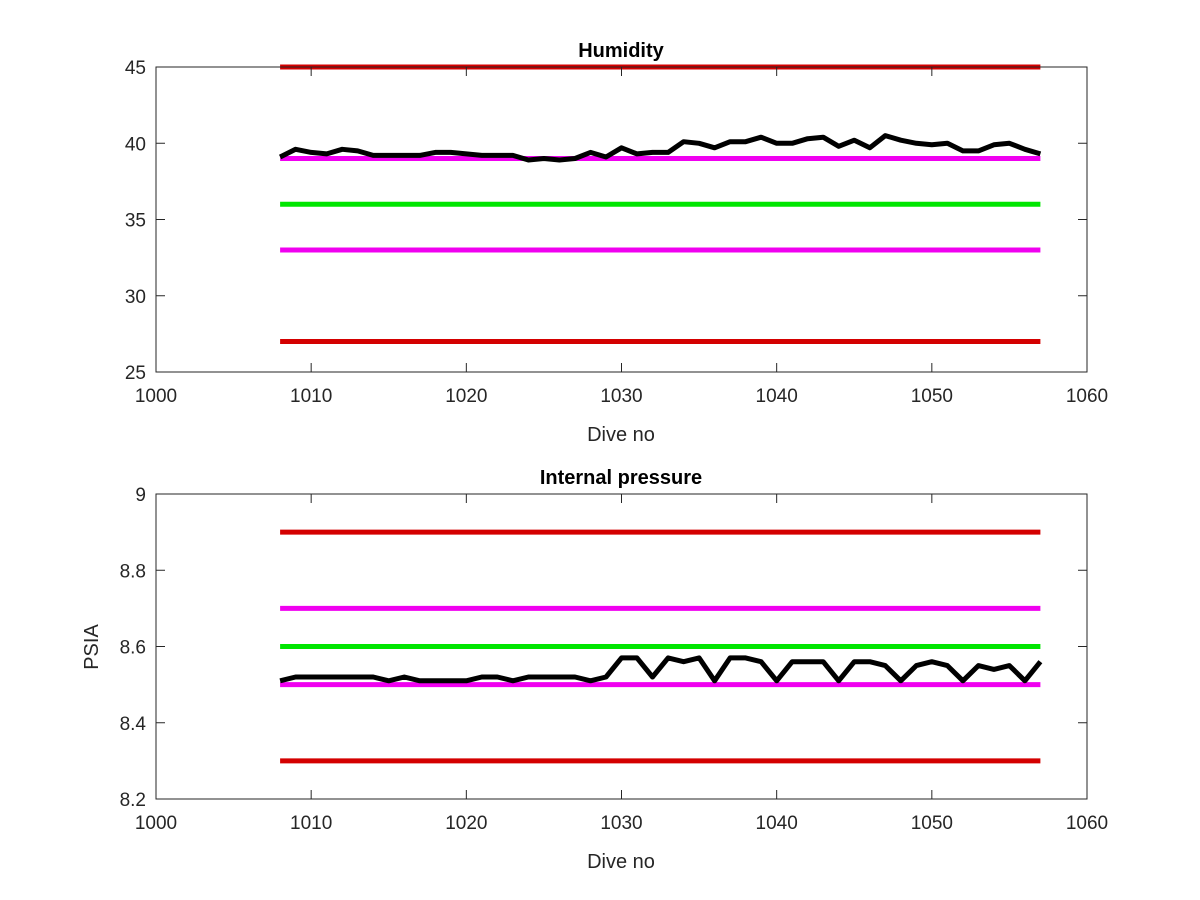 This screenshot has height=900, width=1200. Describe the element at coordinates (621, 51) in the screenshot. I see `humidity-title: Humidity` at that location.